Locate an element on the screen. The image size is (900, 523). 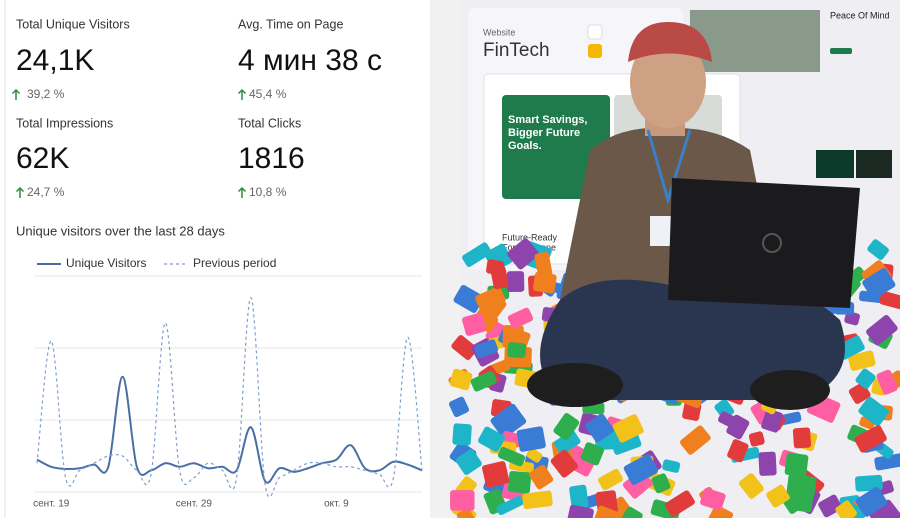
x-tick-label: окт. 9 is located at coordinates (336, 504).